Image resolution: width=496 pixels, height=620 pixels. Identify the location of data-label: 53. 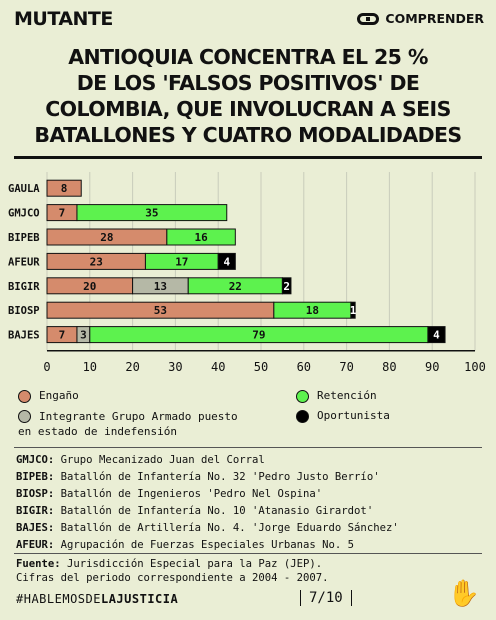
(160, 310).